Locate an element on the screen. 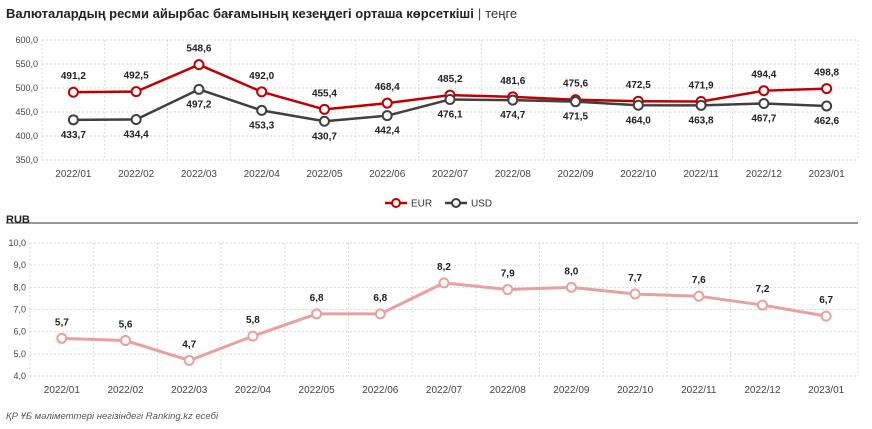 This screenshot has height=429, width=872. y-tick-label: 550,0 is located at coordinates (26, 64).